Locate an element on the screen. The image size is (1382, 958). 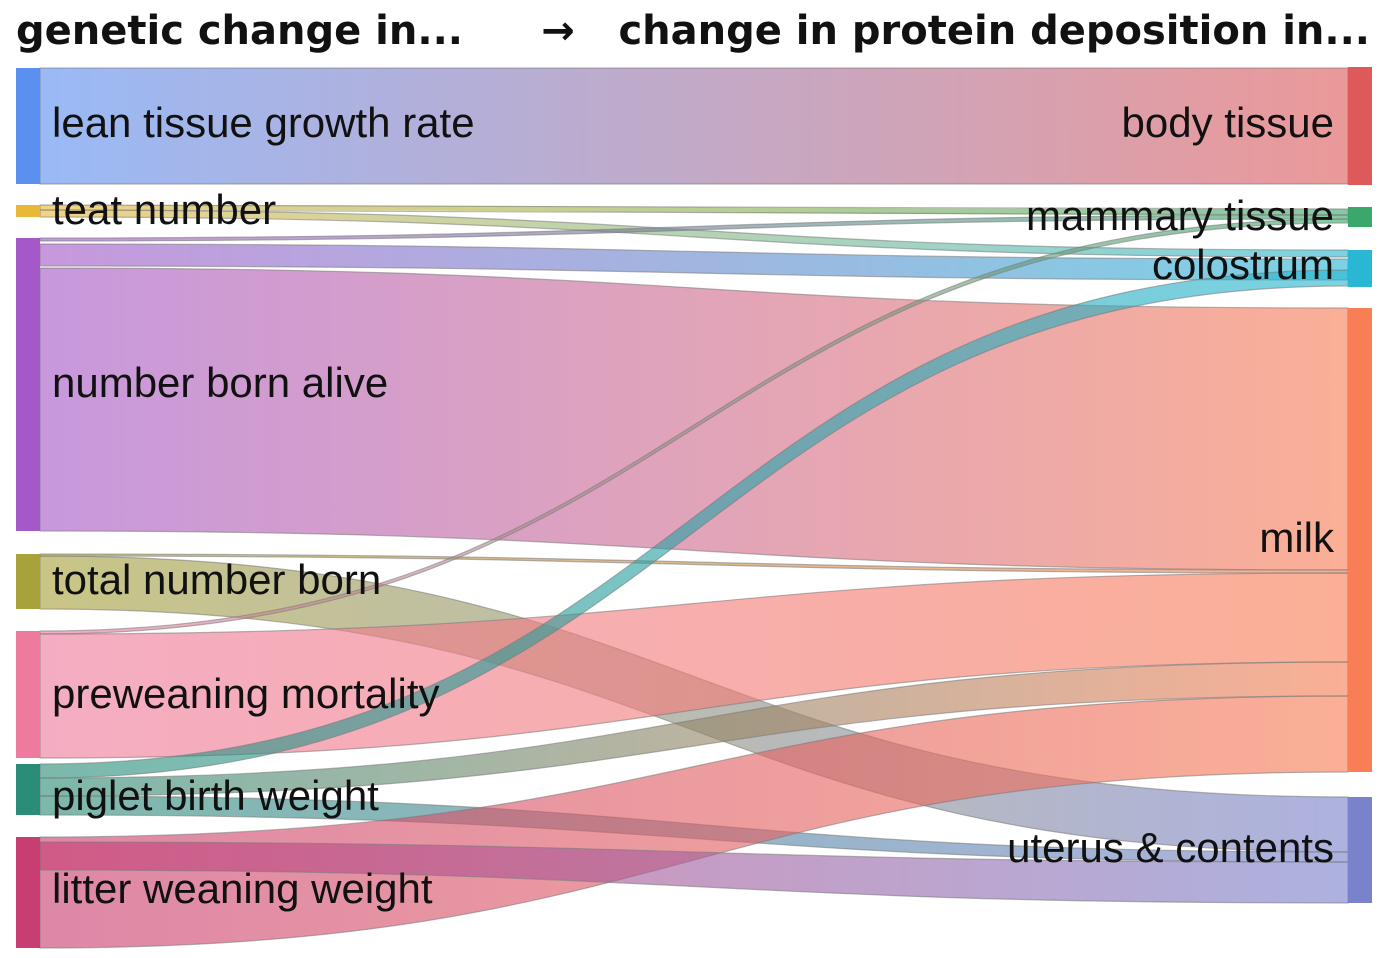
source-node-pwm is located at coordinates (28, 694).